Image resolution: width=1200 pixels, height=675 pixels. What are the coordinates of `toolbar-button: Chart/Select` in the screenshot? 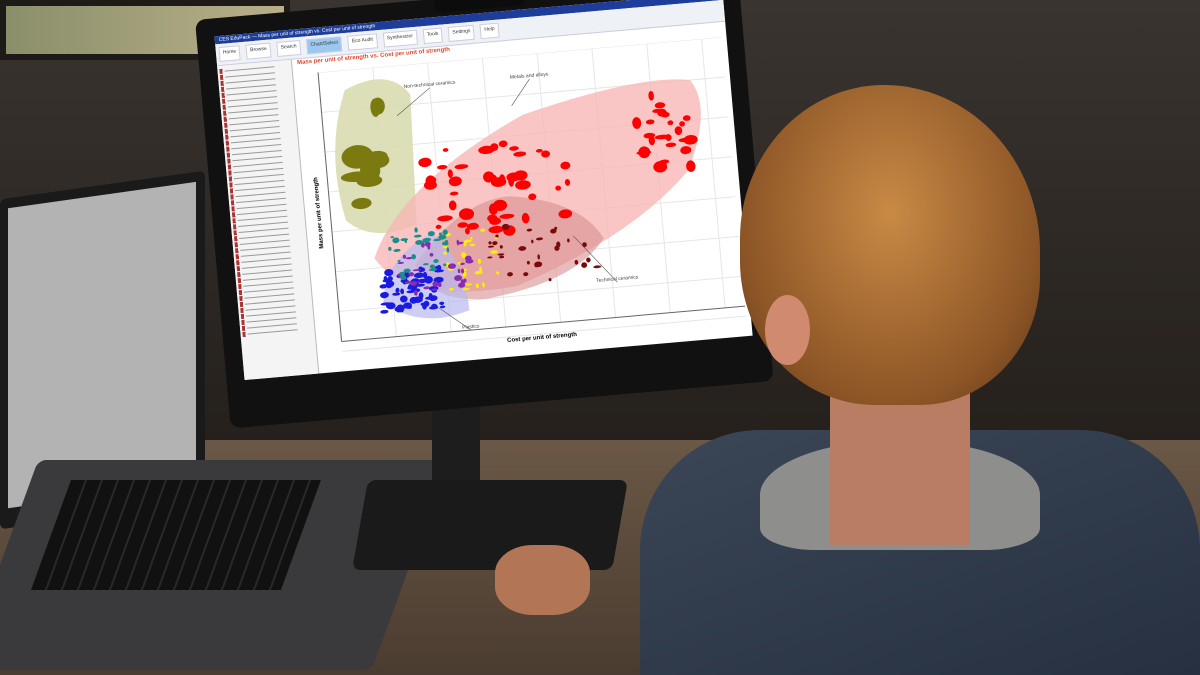 It's located at (324, 45).